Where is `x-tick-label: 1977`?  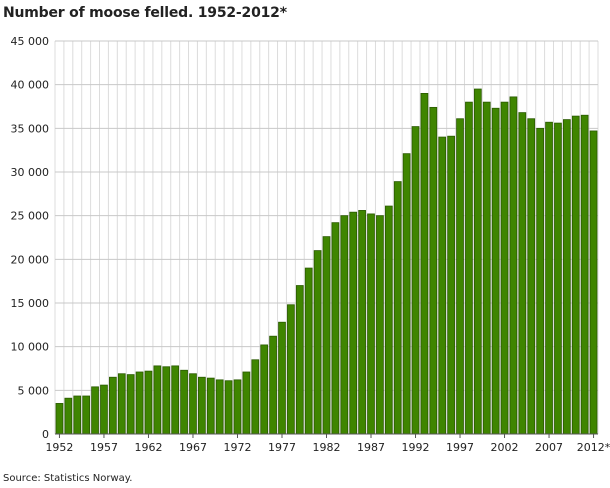 x-tick-label: 1977 is located at coordinates (282, 447).